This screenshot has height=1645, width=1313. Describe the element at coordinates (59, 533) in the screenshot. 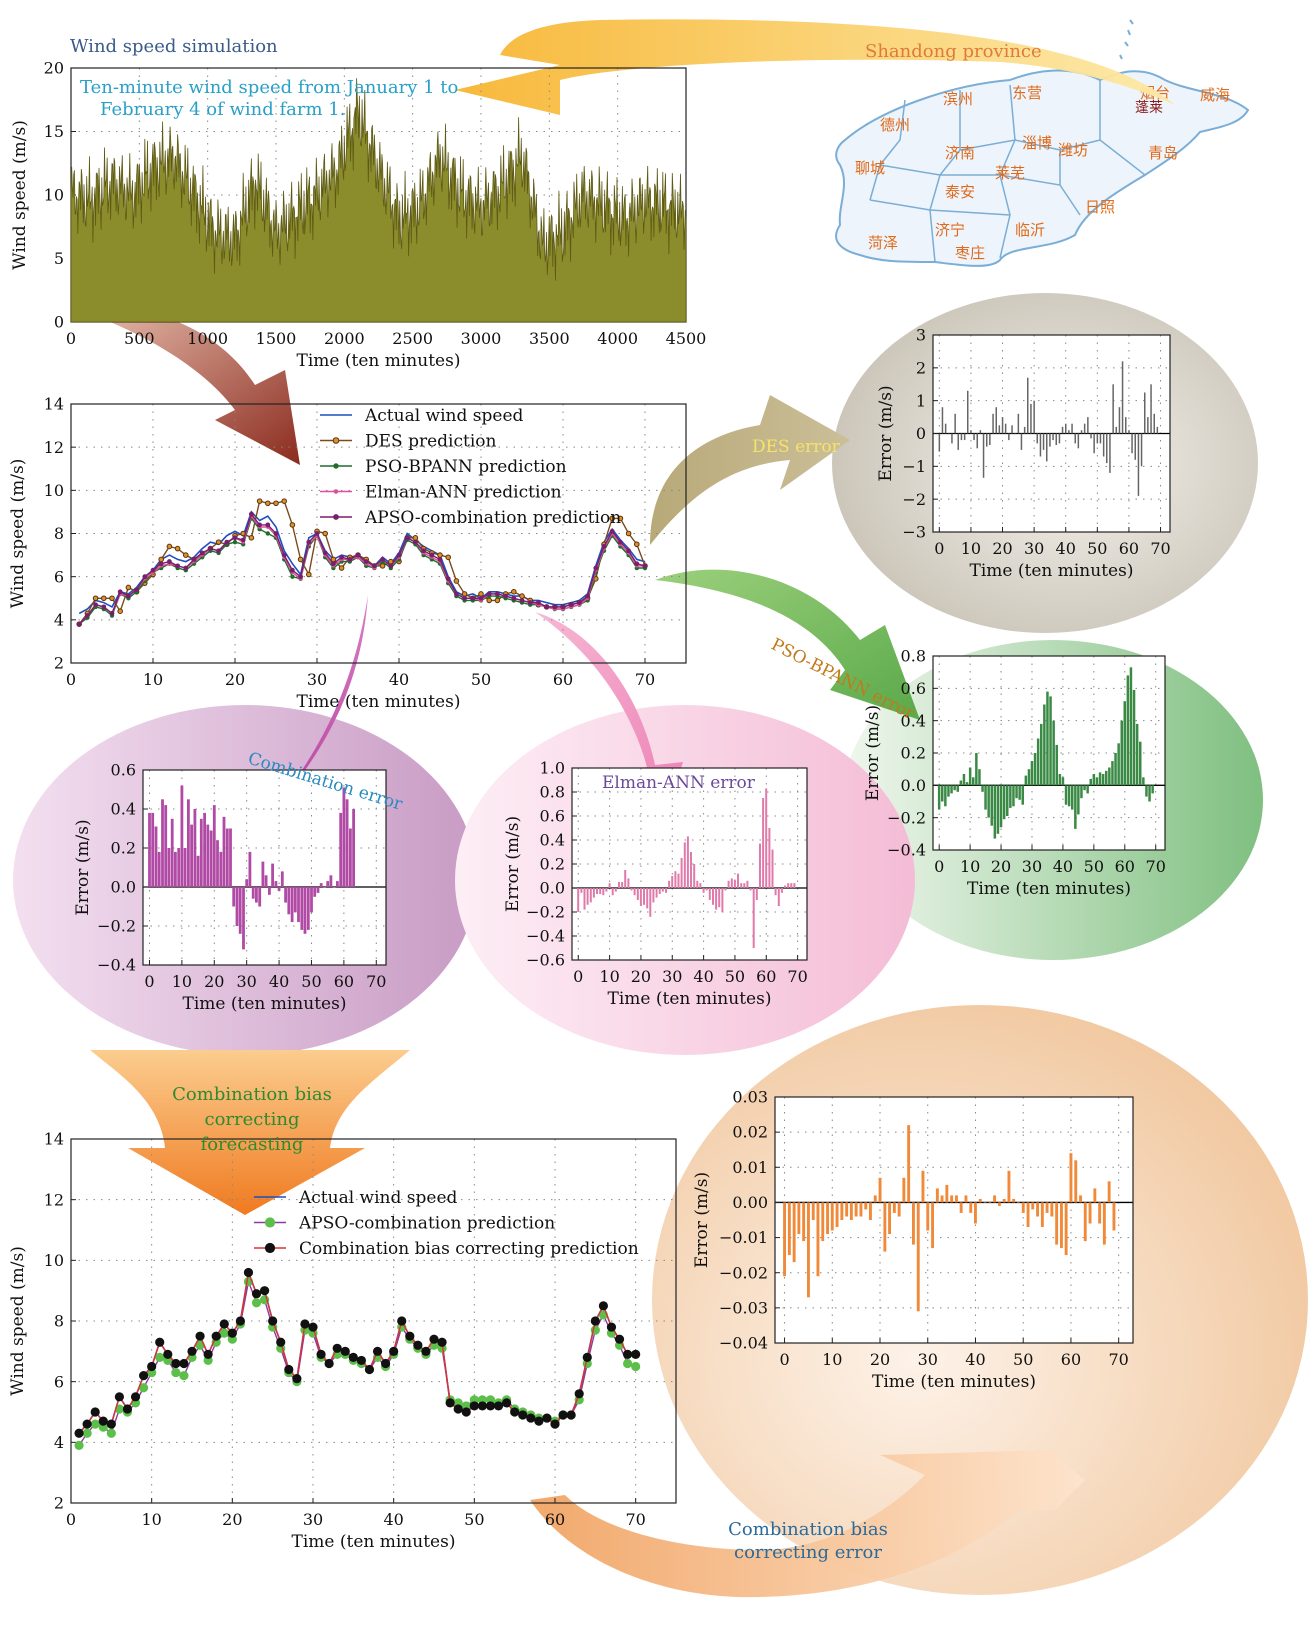

I see `y-tick-label: 8` at that location.